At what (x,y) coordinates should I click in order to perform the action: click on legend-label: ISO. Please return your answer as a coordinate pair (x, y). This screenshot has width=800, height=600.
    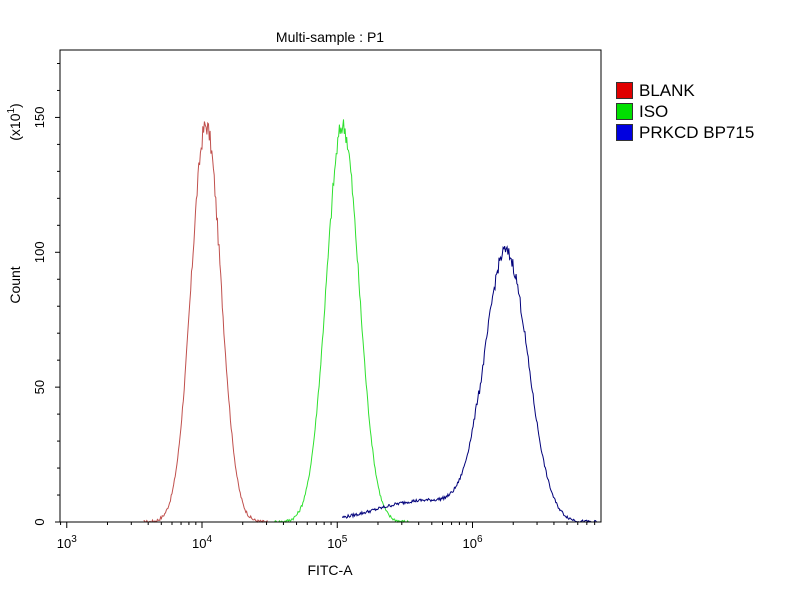
    Looking at the image, I should click on (654, 111).